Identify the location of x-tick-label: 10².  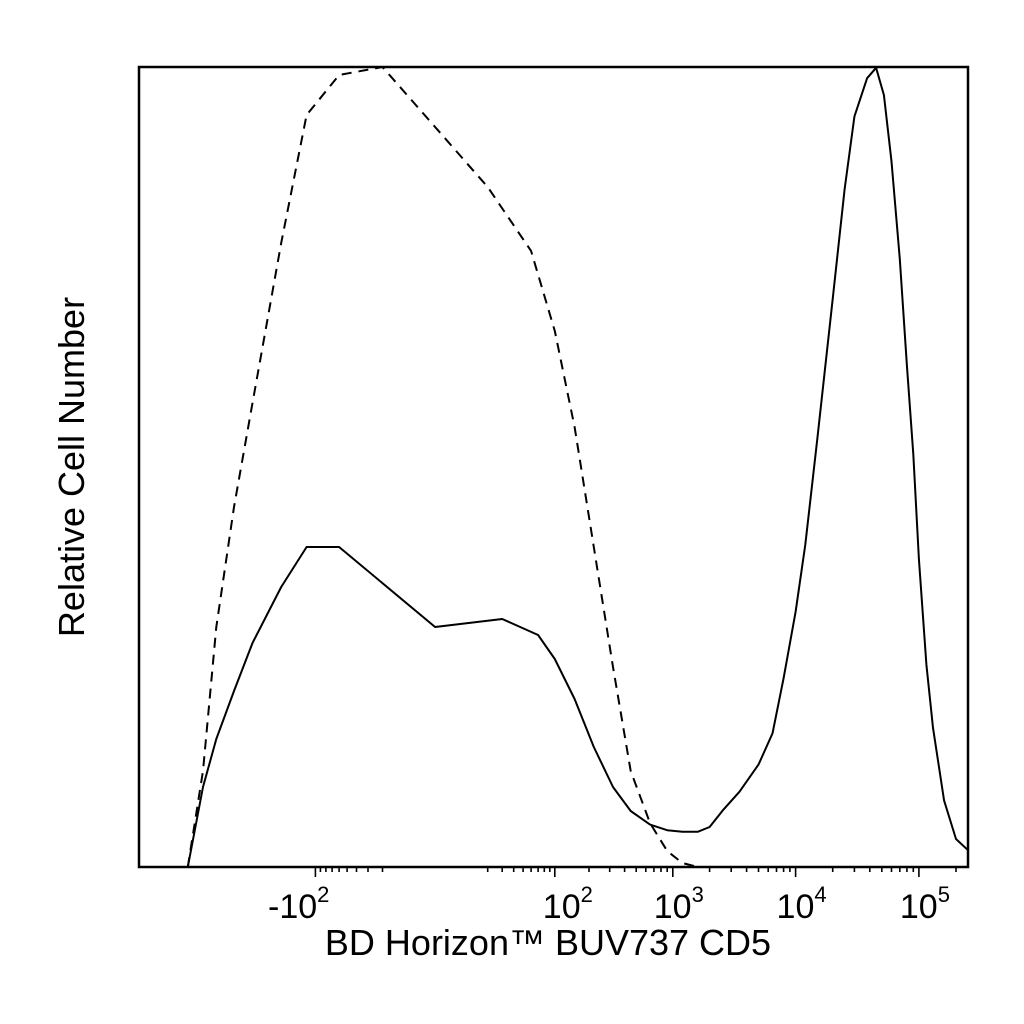
(568, 904).